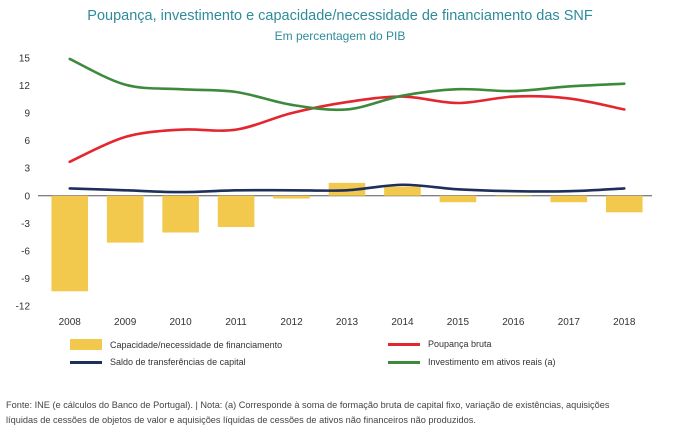 The width and height of the screenshot is (680, 433). Describe the element at coordinates (86, 344) in the screenshot. I see `legend-swatch-capacidade` at that location.